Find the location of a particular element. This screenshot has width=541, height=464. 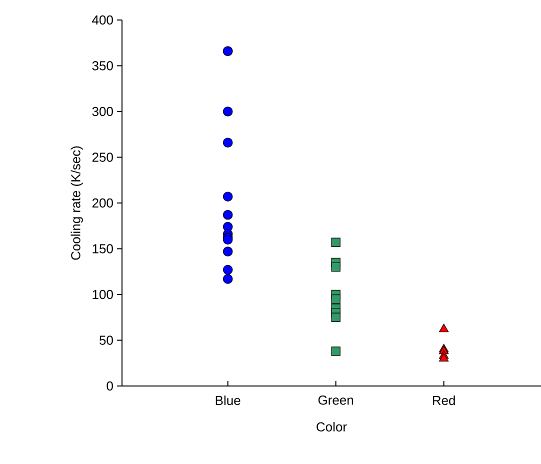

x-tick-label: Red is located at coordinates (443, 401).